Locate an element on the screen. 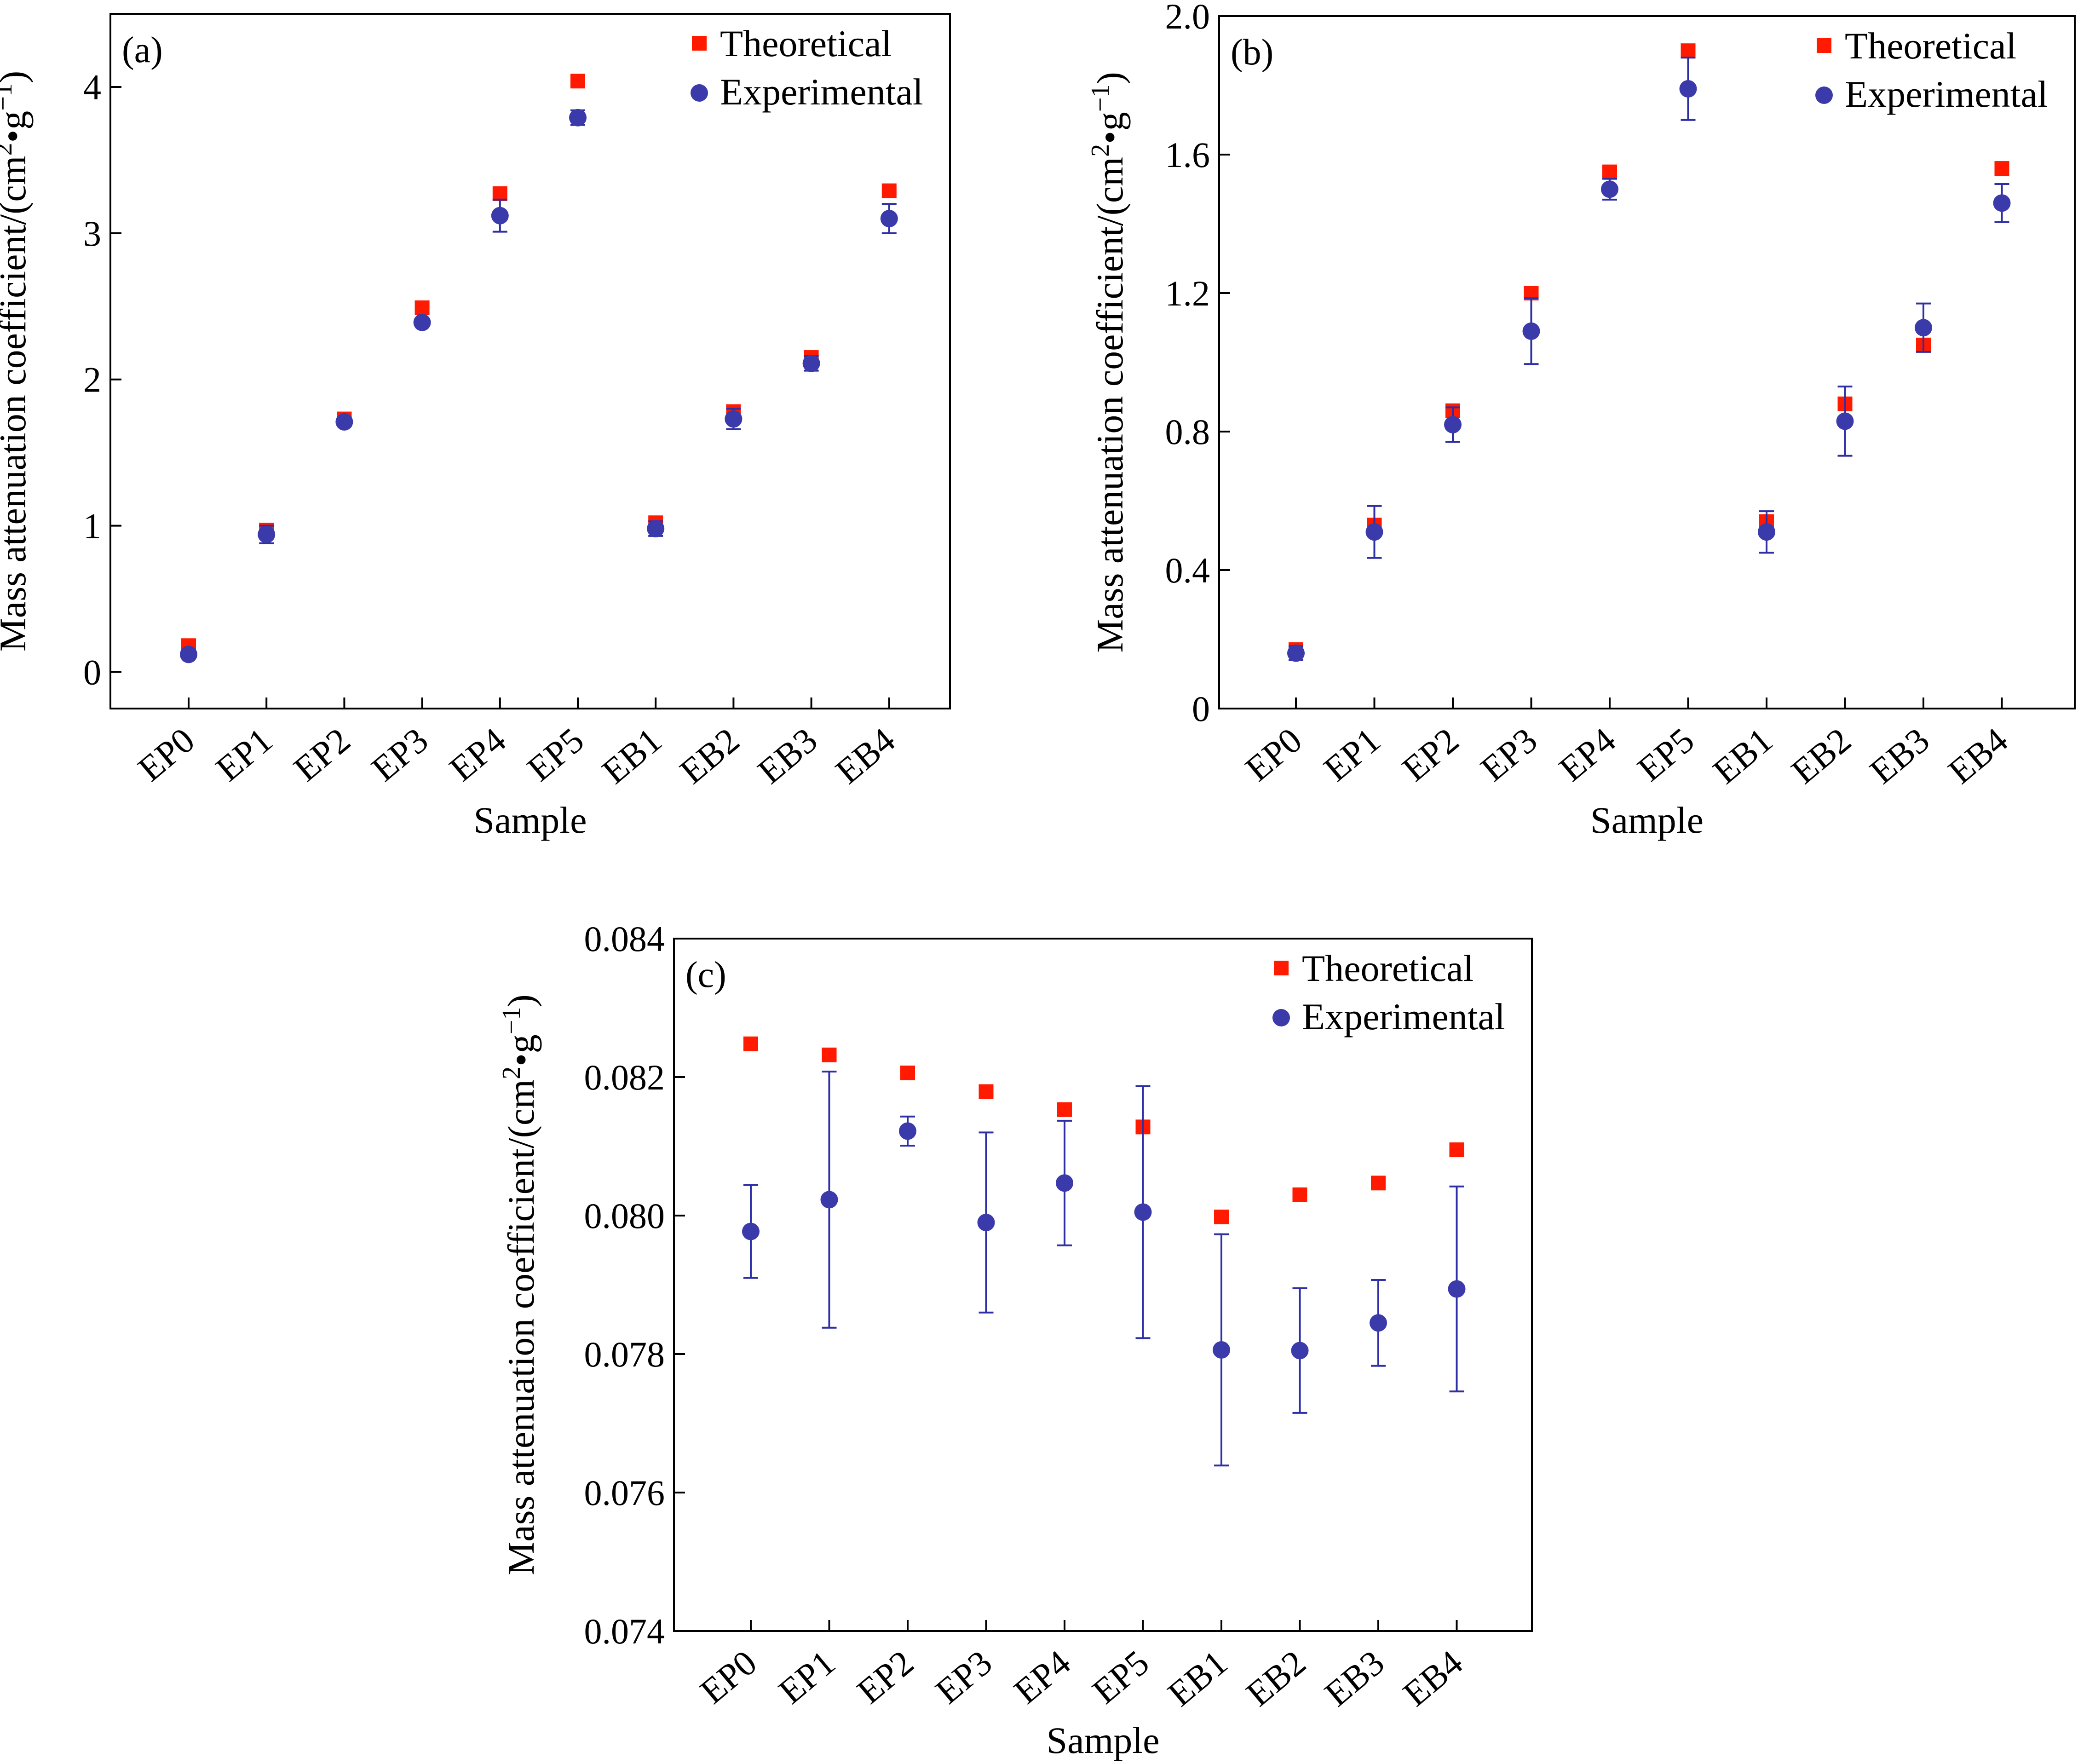  x-tick-label: EB4 is located at coordinates (1978, 755).